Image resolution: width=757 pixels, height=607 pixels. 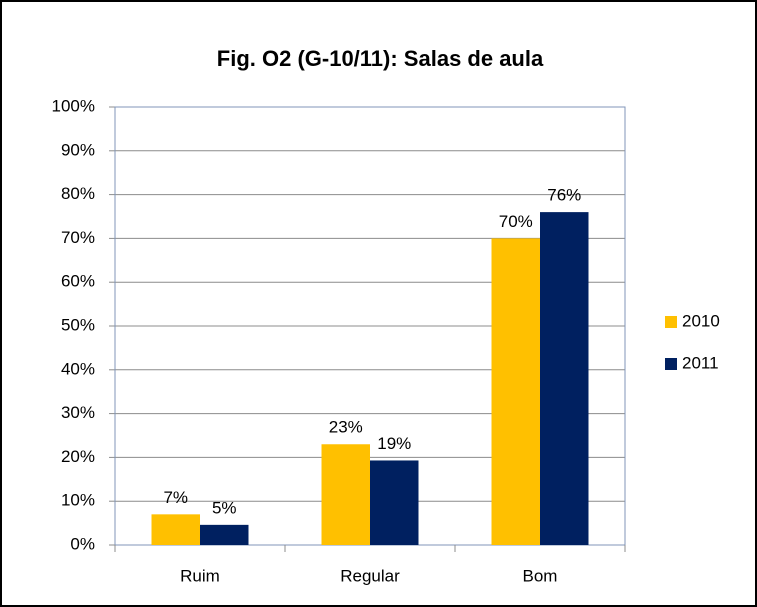 I want to click on x-tick-label: Bom, so click(x=540, y=575).